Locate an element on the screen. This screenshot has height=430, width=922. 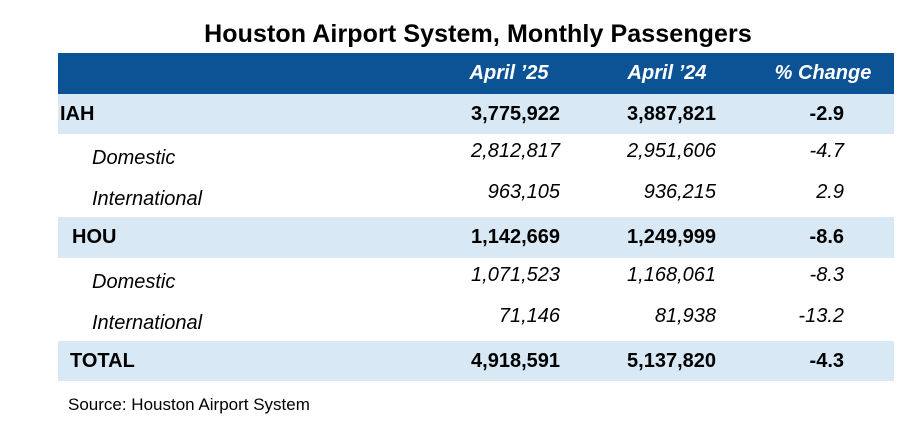
header-april-25: April ’25 is located at coordinates (509, 73).